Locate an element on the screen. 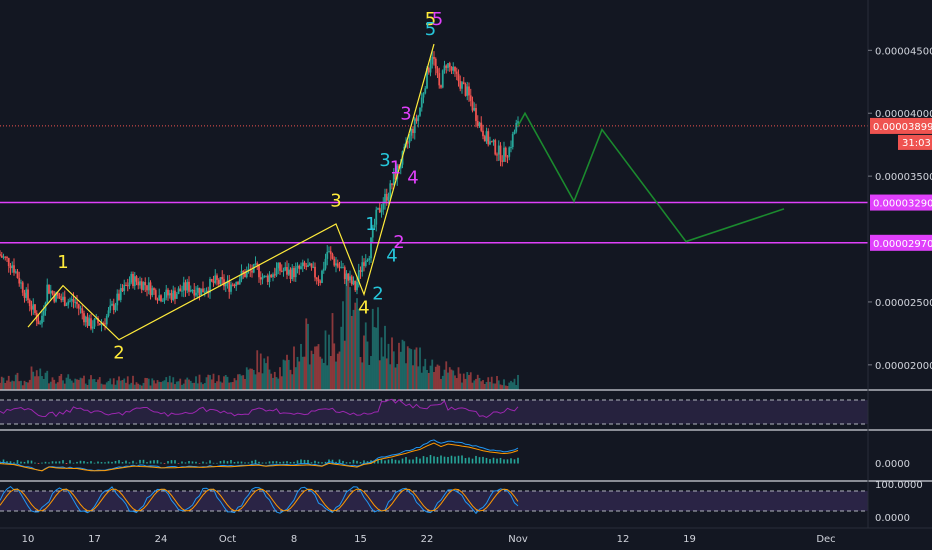 The height and width of the screenshot is (550, 932). stoch-pane is located at coordinates (434, 500).